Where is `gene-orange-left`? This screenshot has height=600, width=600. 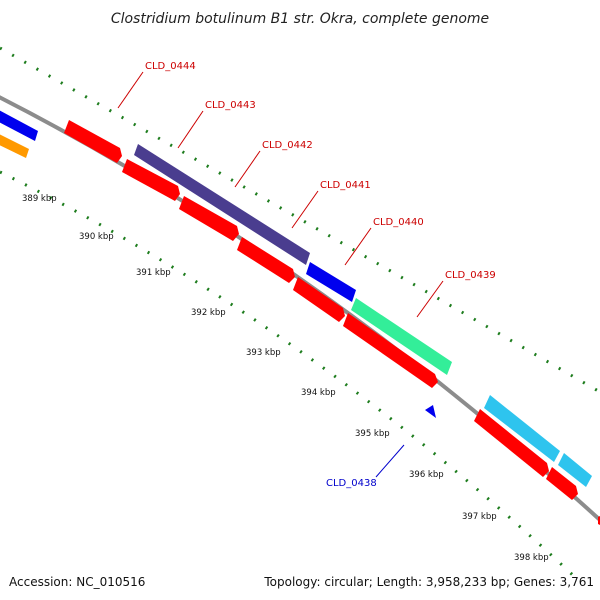 gene-orange-left is located at coordinates (14, 146).